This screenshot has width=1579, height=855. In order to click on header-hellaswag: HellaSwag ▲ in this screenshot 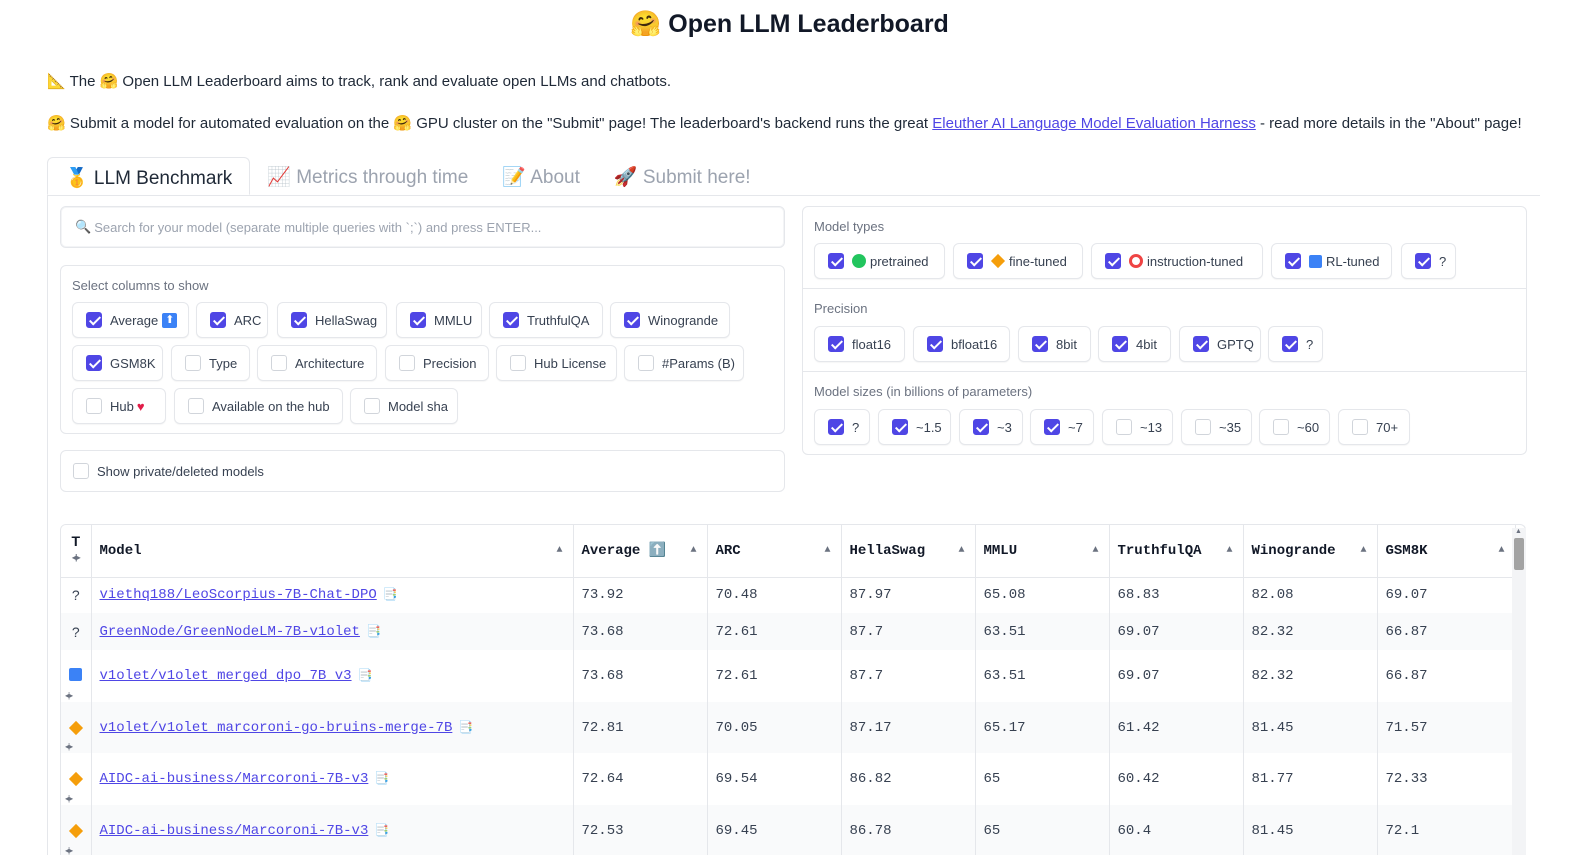, I will do `click(908, 551)`.